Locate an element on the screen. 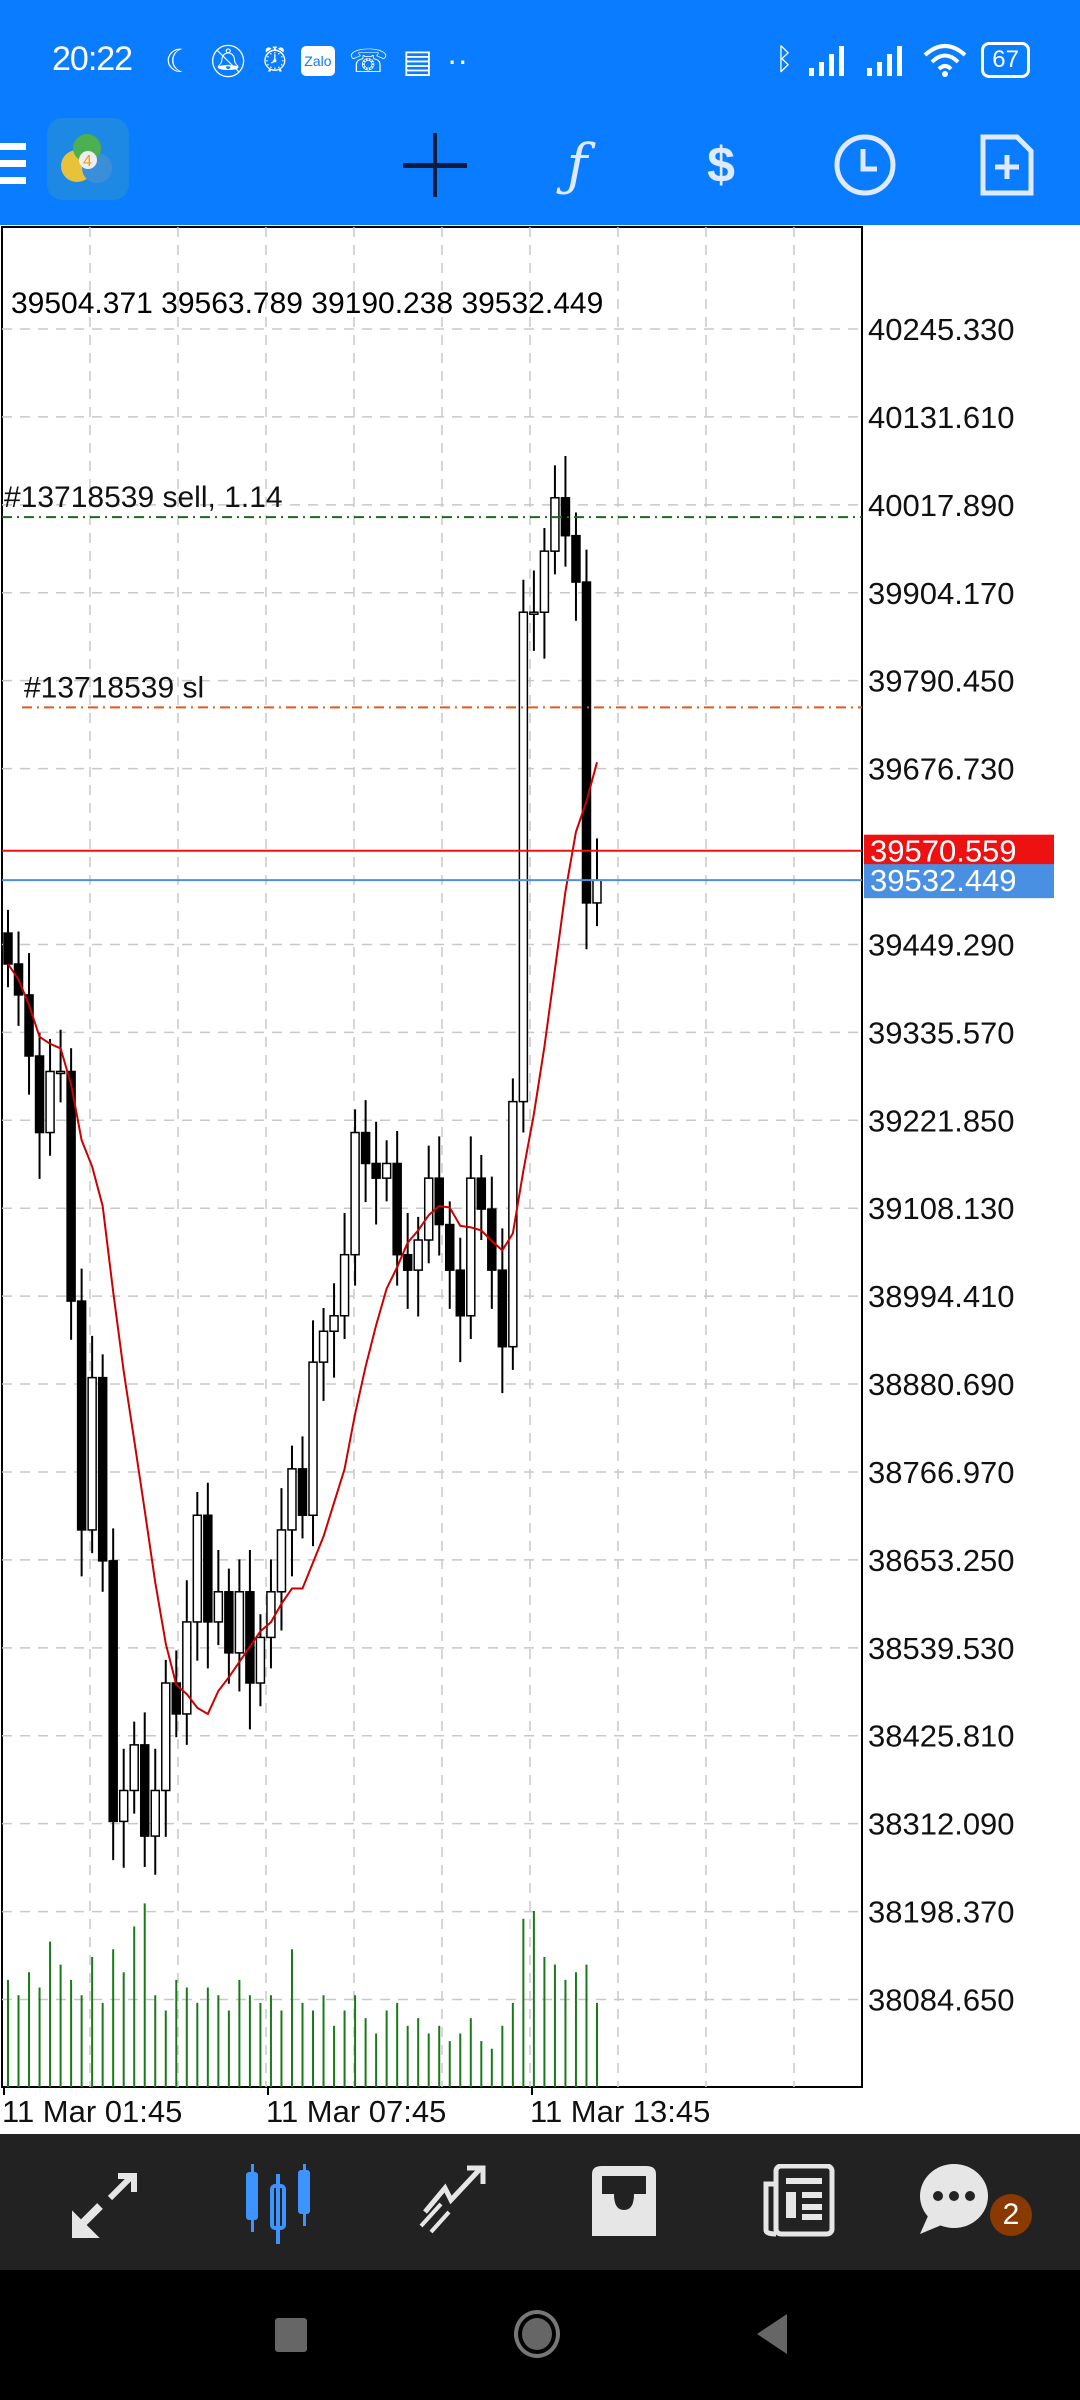 This screenshot has width=1080, height=2400. y-tick-label: 38084.650 is located at coordinates (941, 2000).